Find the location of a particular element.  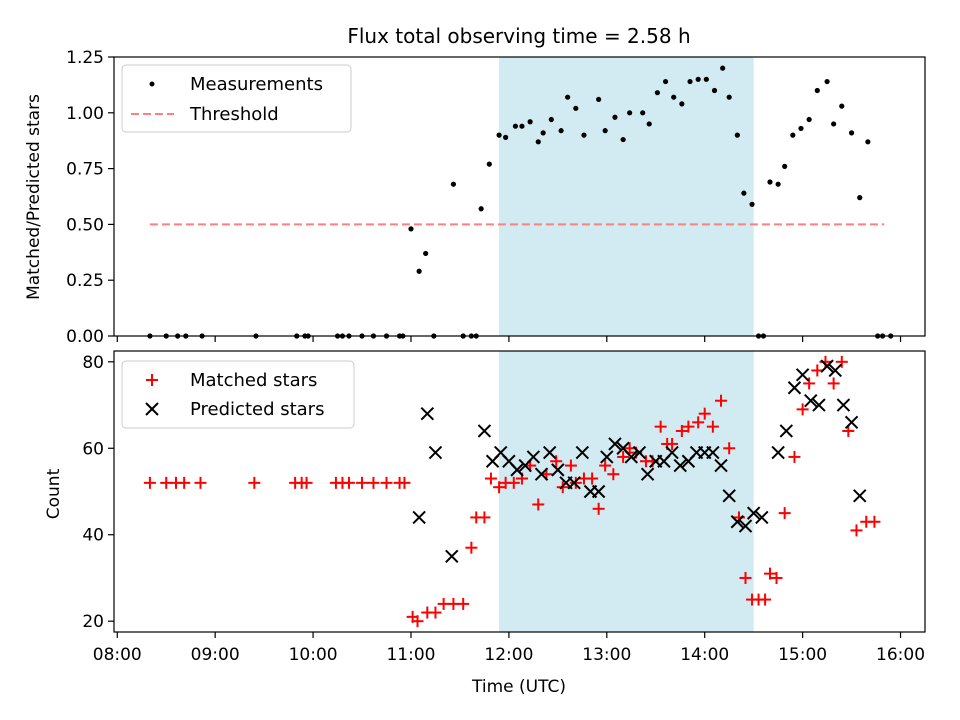

y-tick-label: 0.75 is located at coordinates (85, 170).